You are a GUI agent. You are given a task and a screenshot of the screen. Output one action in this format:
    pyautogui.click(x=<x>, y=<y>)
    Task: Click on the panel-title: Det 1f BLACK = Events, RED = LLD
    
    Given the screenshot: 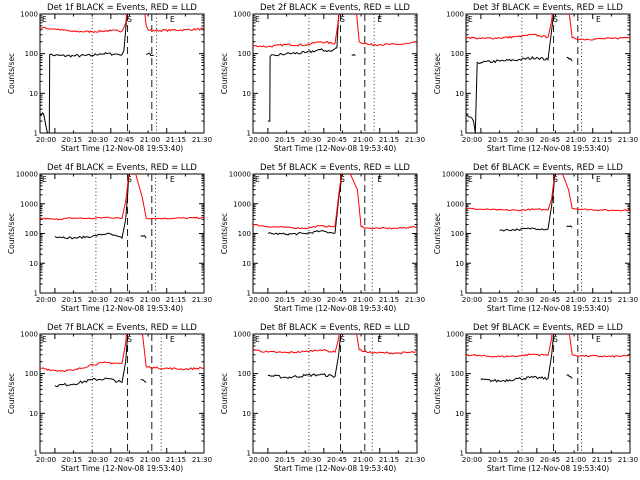 What is the action you would take?
    pyautogui.click(x=122, y=8)
    